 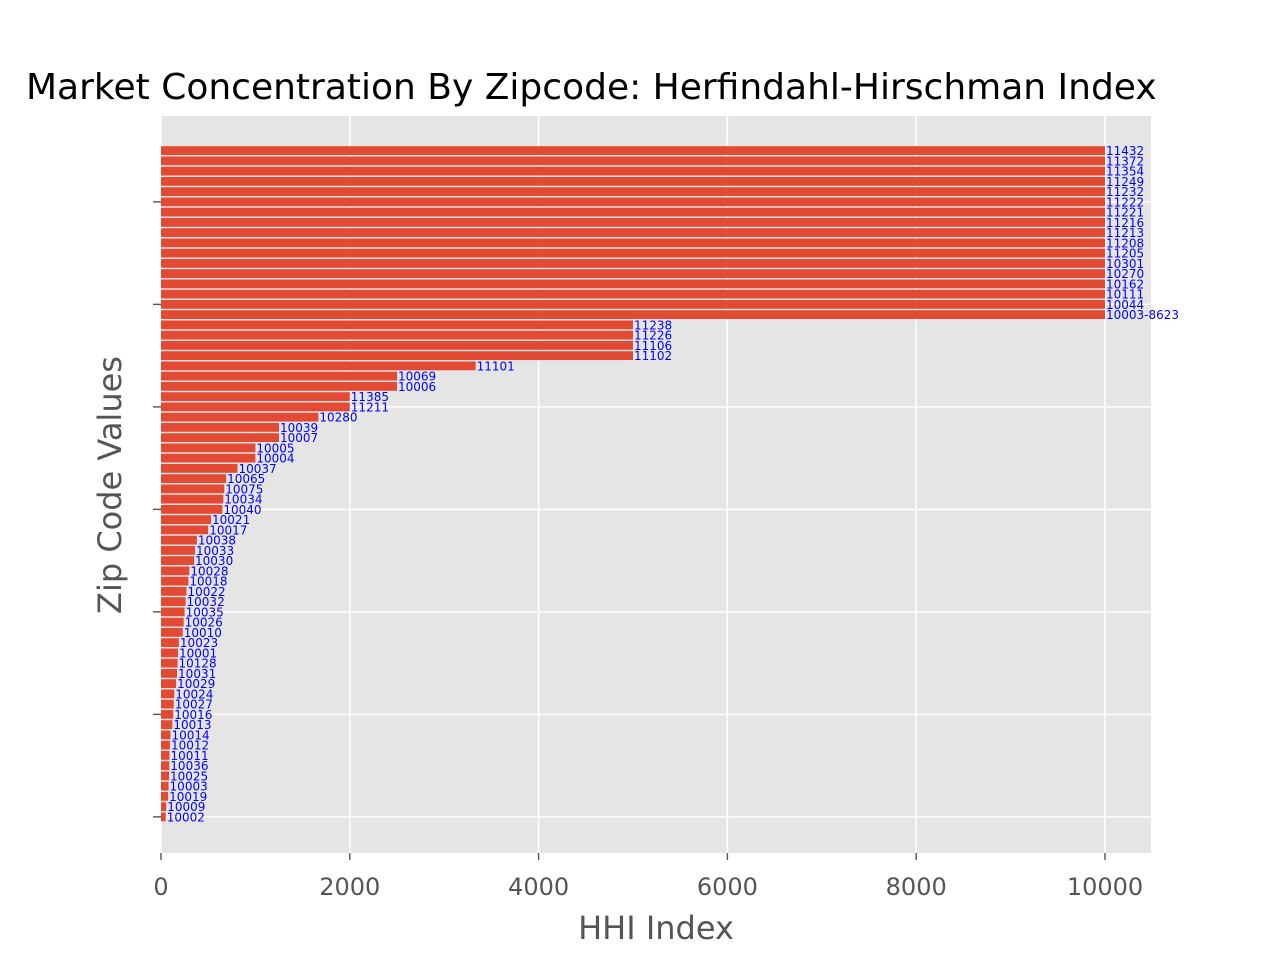 I want to click on bar-label: 11249, so click(x=1125, y=182).